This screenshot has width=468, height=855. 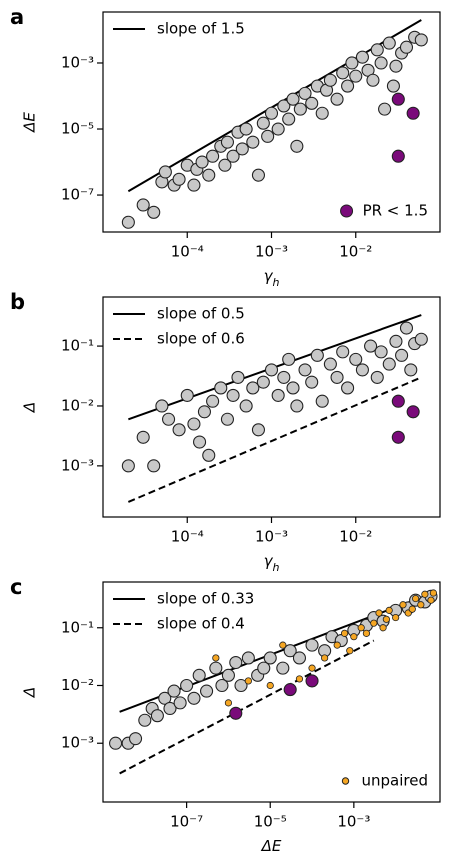 What do you see at coordinates (187, 252) in the screenshot?
I see `x-tick-label: 10⁻⁴` at bounding box center [187, 252].